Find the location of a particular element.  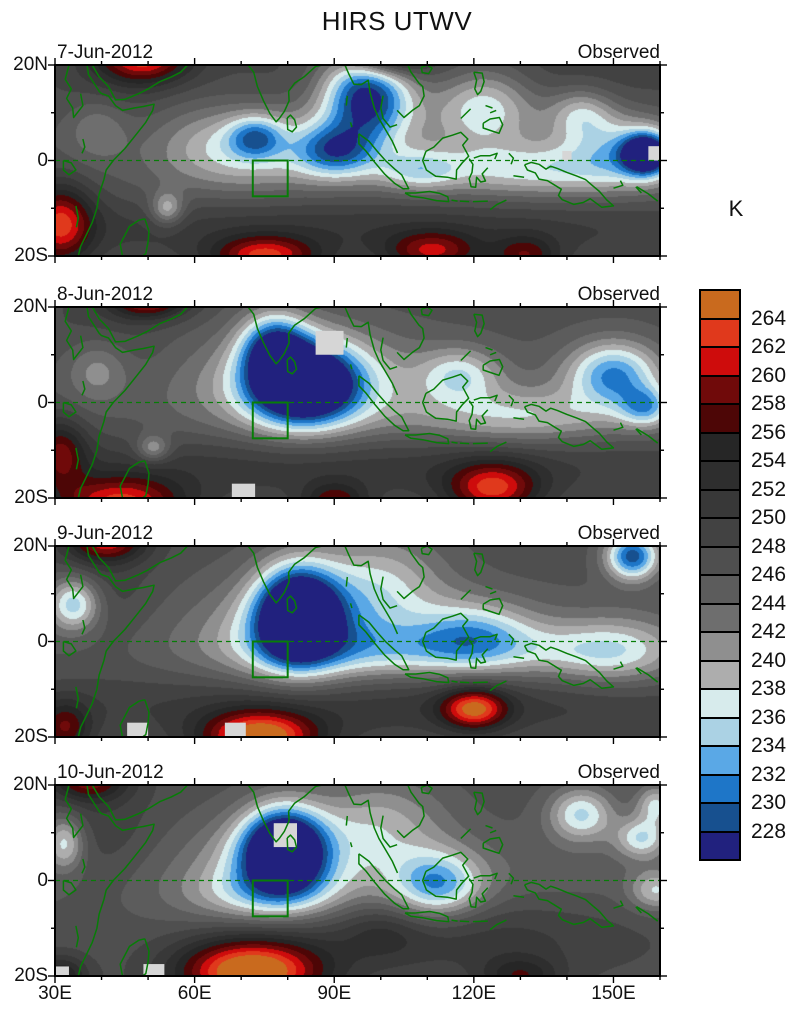

colorbar-tick-label: 238 is located at coordinates (769, 688).